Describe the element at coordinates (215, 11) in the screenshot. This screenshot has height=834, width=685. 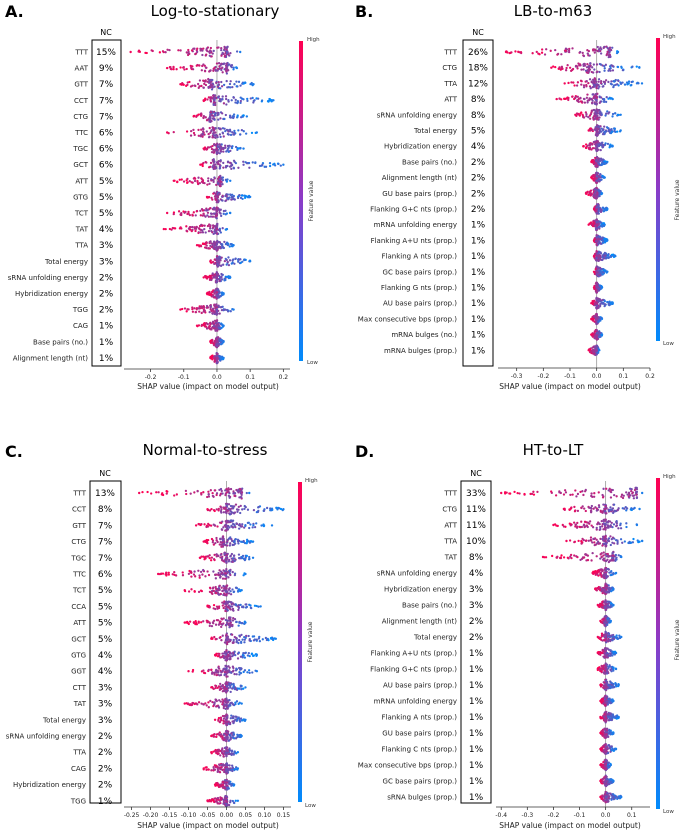
I see `panel-title: Log-to-stationary` at that location.